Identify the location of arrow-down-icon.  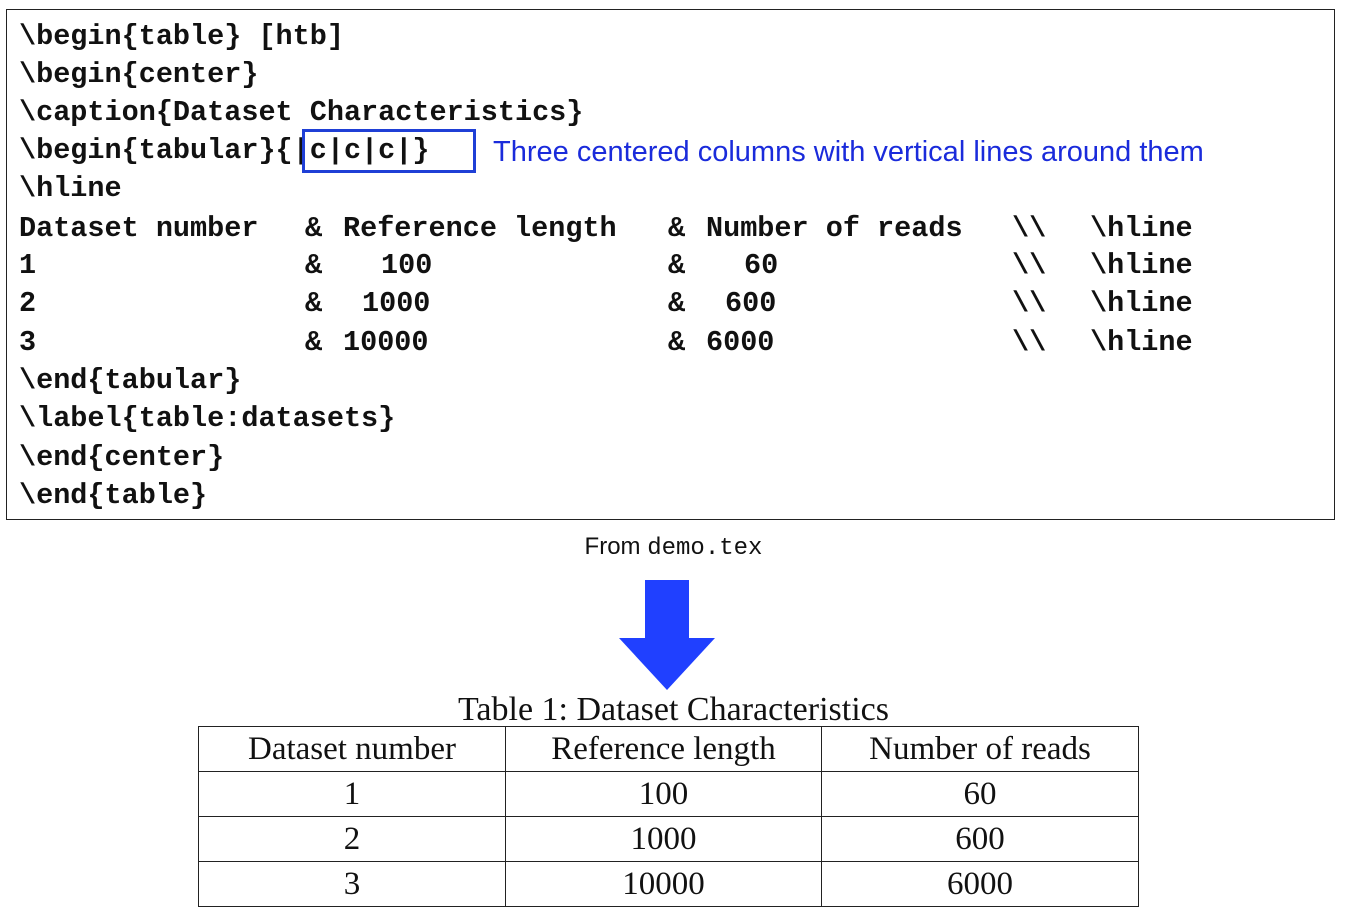
(667, 635).